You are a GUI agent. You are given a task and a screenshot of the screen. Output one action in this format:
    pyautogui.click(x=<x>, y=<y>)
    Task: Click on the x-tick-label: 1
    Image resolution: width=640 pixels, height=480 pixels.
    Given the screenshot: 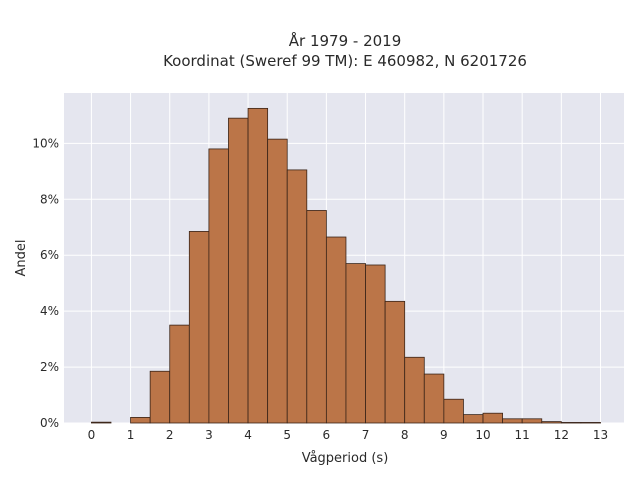 What is the action you would take?
    pyautogui.click(x=131, y=435)
    